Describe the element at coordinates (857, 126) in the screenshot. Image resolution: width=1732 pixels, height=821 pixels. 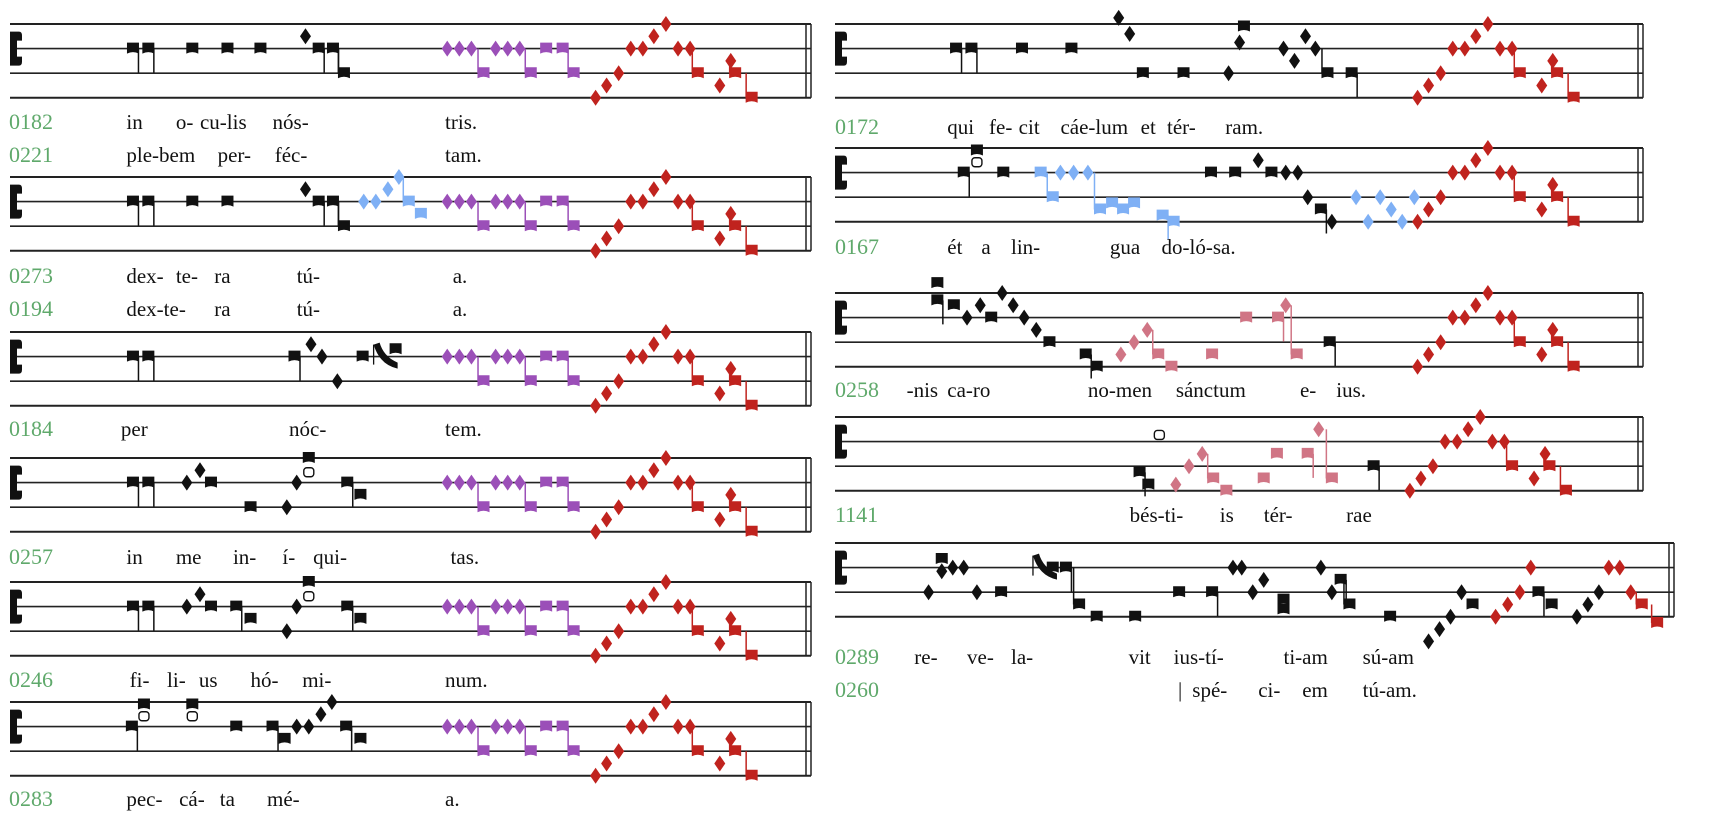
I see `chant-id-label: 0172` at that location.